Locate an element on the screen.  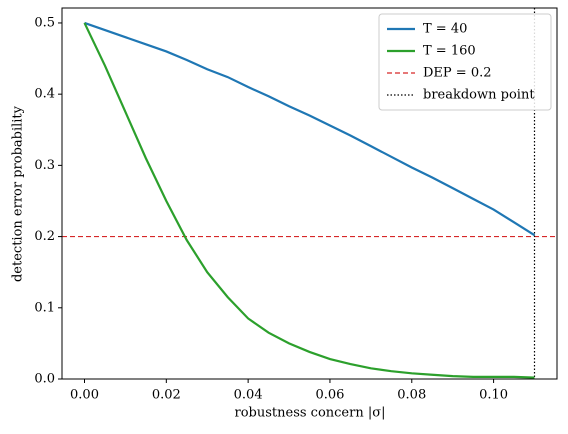
y-tick-label: 0.1 is located at coordinates (44, 307).